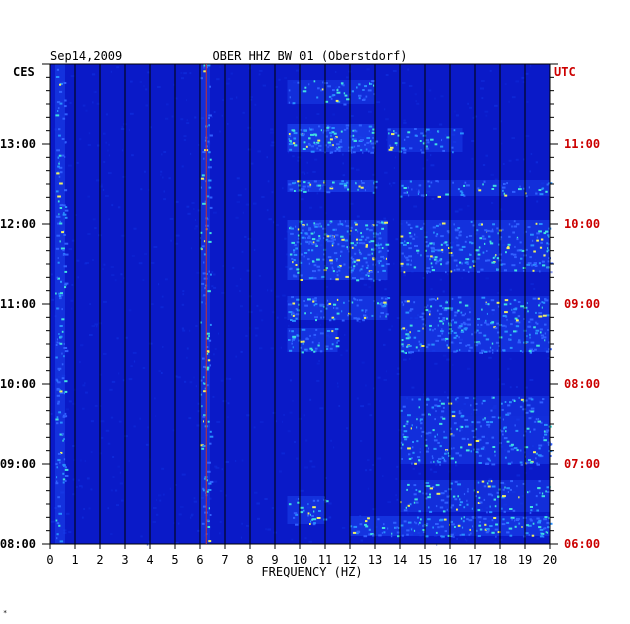 The image size is (630, 624). What do you see at coordinates (582, 384) in the screenshot?
I see `right-tick-label: 08:00` at bounding box center [582, 384].